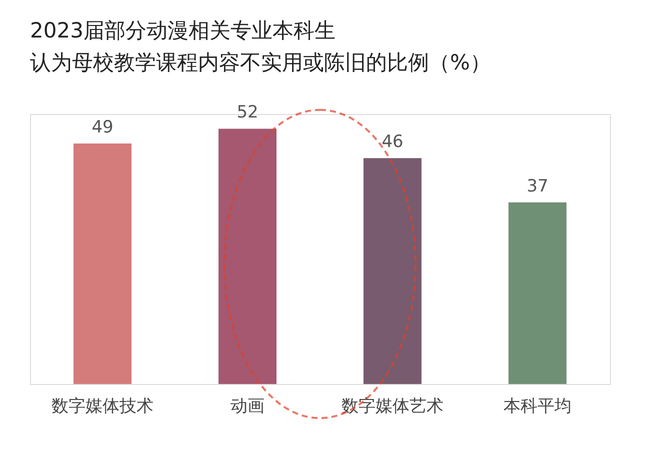  What do you see at coordinates (393, 406) in the screenshot?
I see `x-tick-label: 数字媒体艺术` at bounding box center [393, 406].